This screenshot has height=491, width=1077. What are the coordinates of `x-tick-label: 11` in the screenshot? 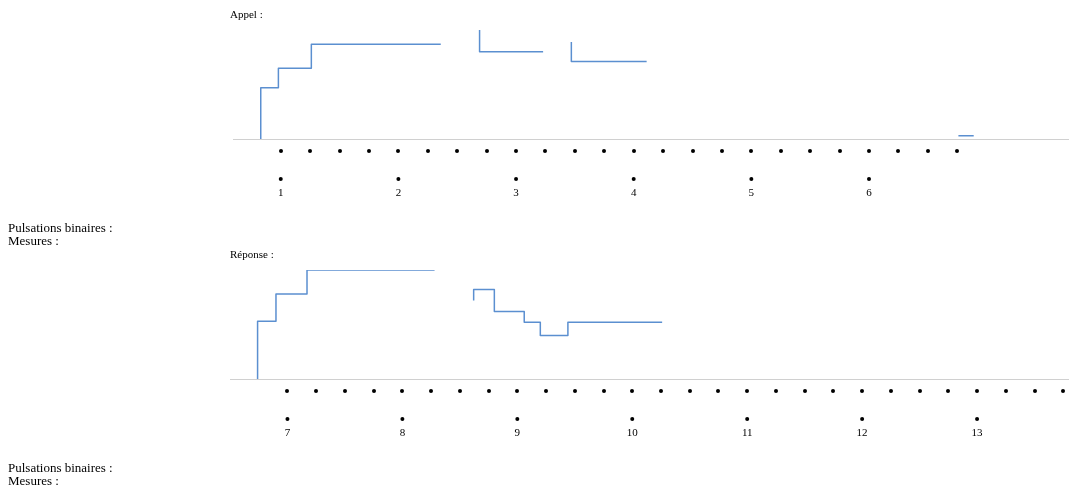 It's located at (747, 432).